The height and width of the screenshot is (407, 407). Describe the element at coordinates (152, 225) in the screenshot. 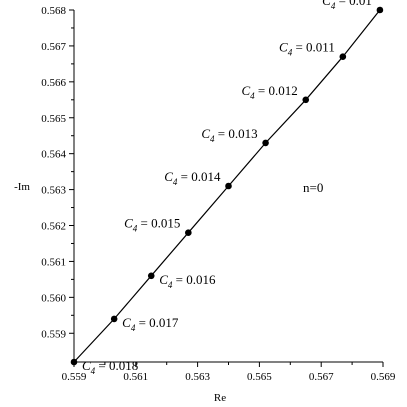

I see `point-label: C4 = 0.015` at that location.